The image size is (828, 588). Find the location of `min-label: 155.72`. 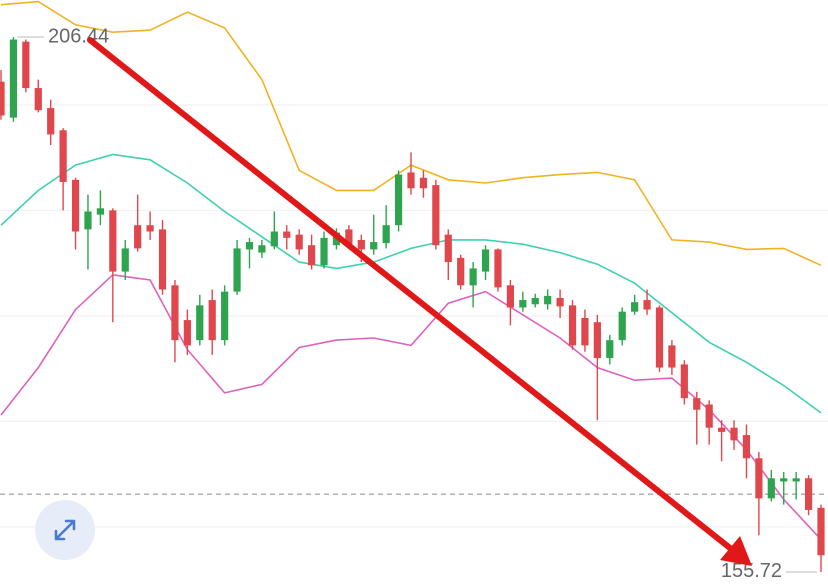

min-label: 155.72 is located at coordinates (751, 571).